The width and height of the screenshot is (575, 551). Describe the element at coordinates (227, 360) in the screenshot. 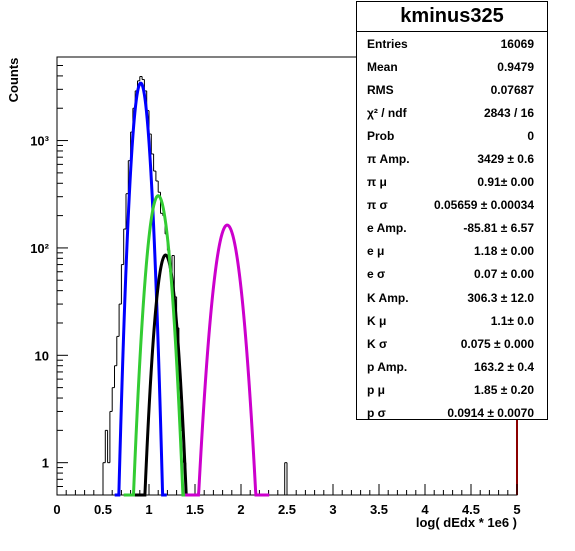

I see `fit-curve-p` at that location.